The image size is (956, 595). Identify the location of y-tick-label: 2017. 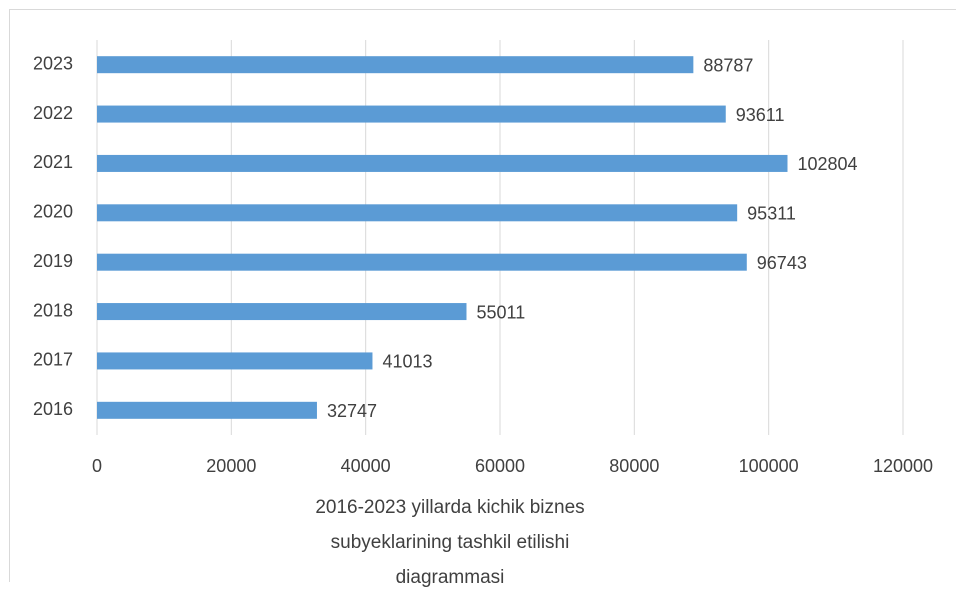
(53, 360).